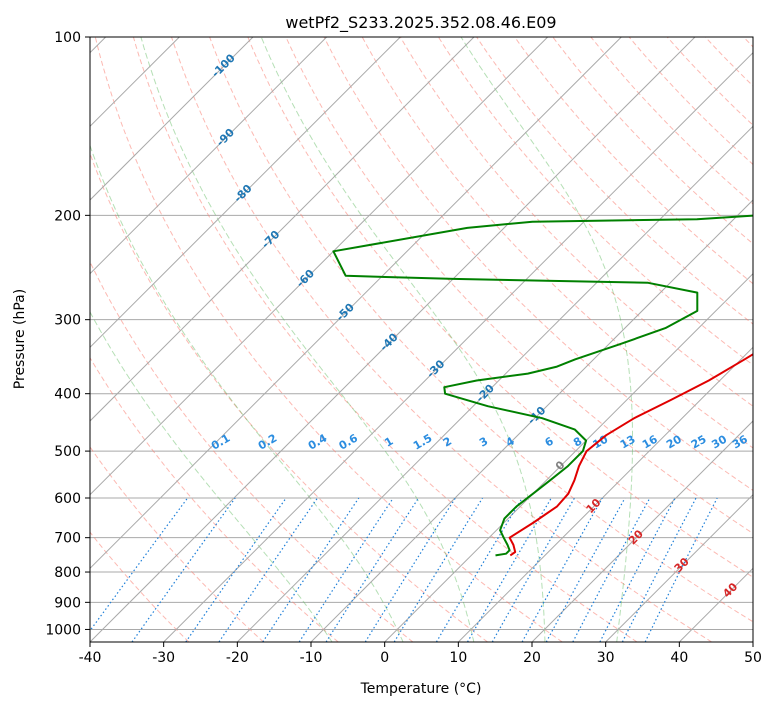 The image size is (775, 708). I want to click on y-tick-label: 900, so click(67, 603).